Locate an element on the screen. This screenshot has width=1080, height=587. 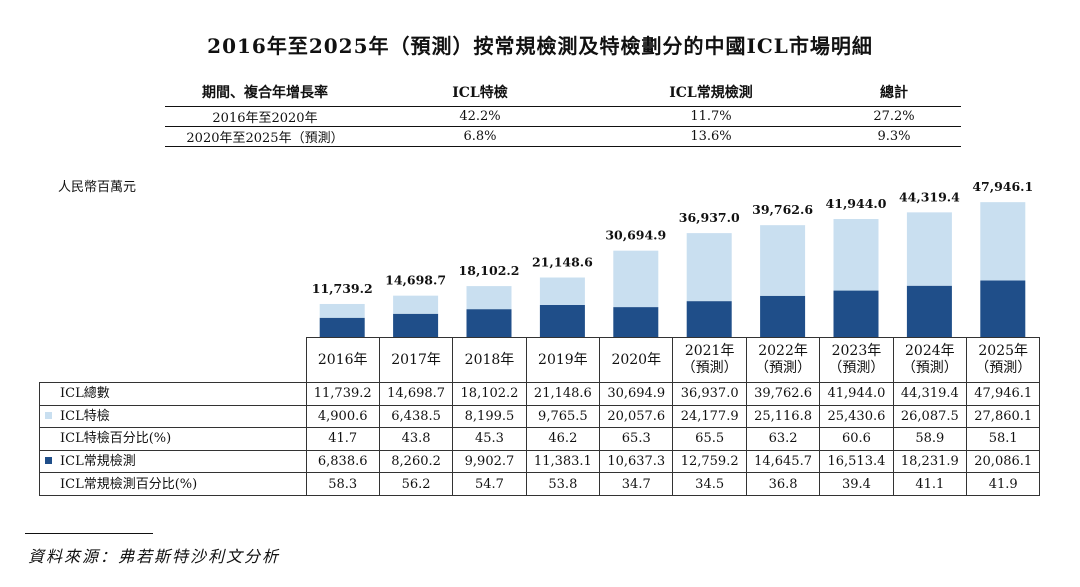
year-label: 2020年 is located at coordinates (636, 359).